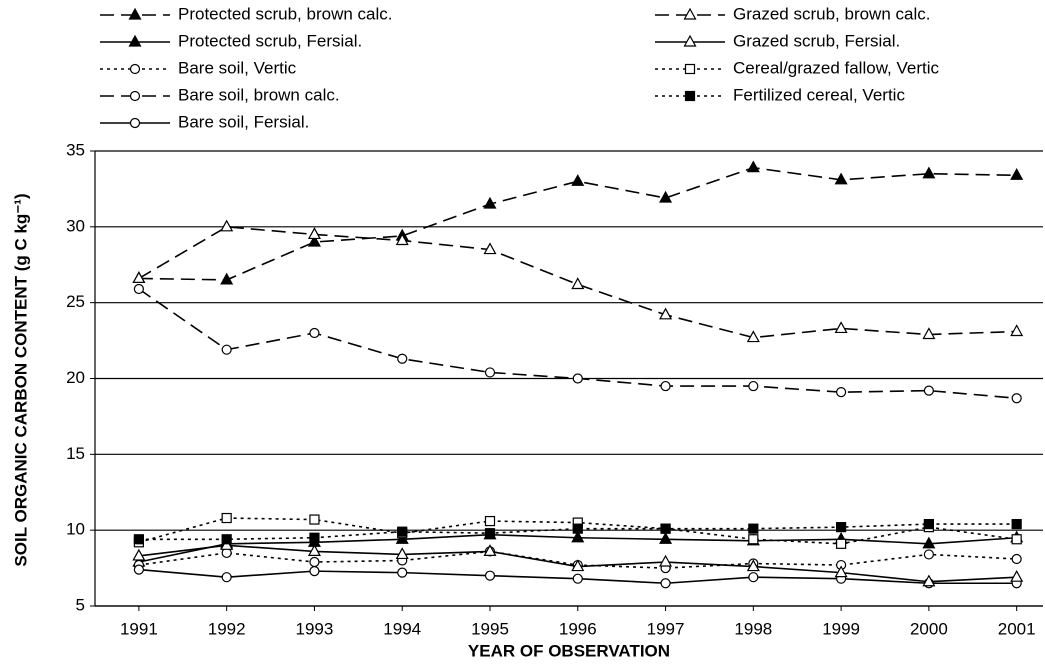 This screenshot has width=1045, height=664. What do you see at coordinates (75, 149) in the screenshot?
I see `y-tick-label: 35` at bounding box center [75, 149].